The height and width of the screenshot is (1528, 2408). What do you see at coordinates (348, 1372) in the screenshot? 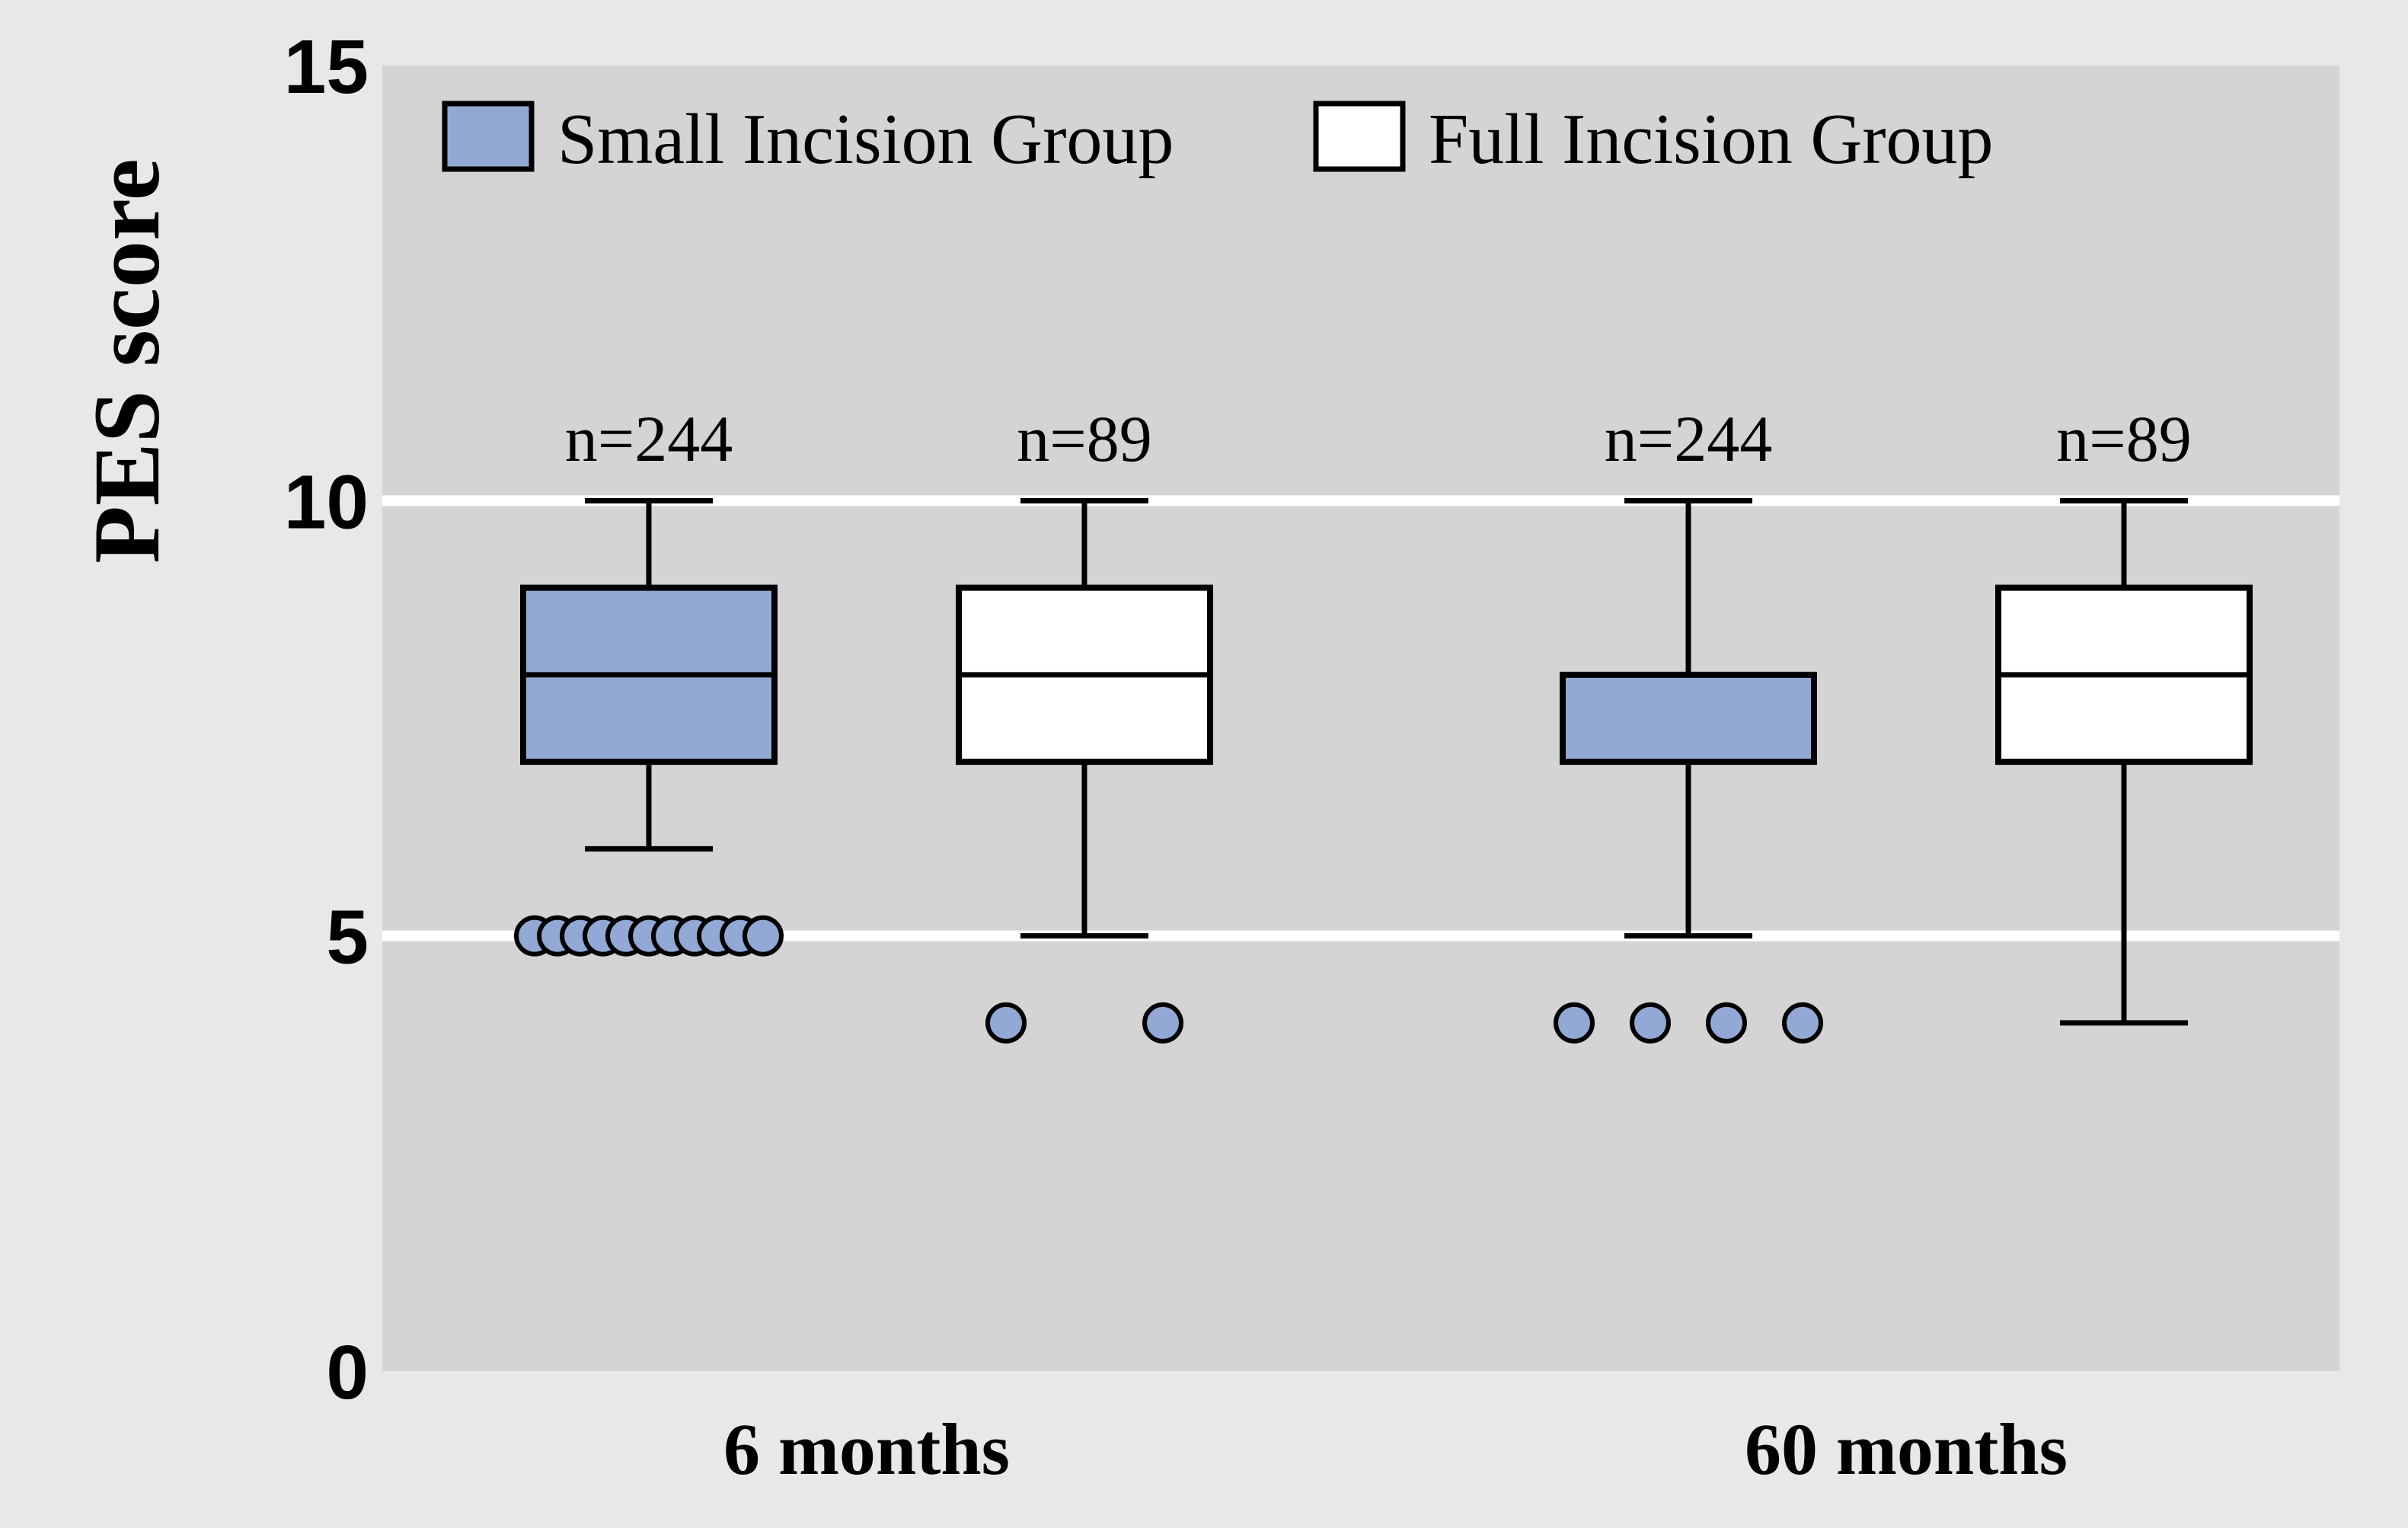
I see `y-tick-label: 0` at bounding box center [348, 1372].